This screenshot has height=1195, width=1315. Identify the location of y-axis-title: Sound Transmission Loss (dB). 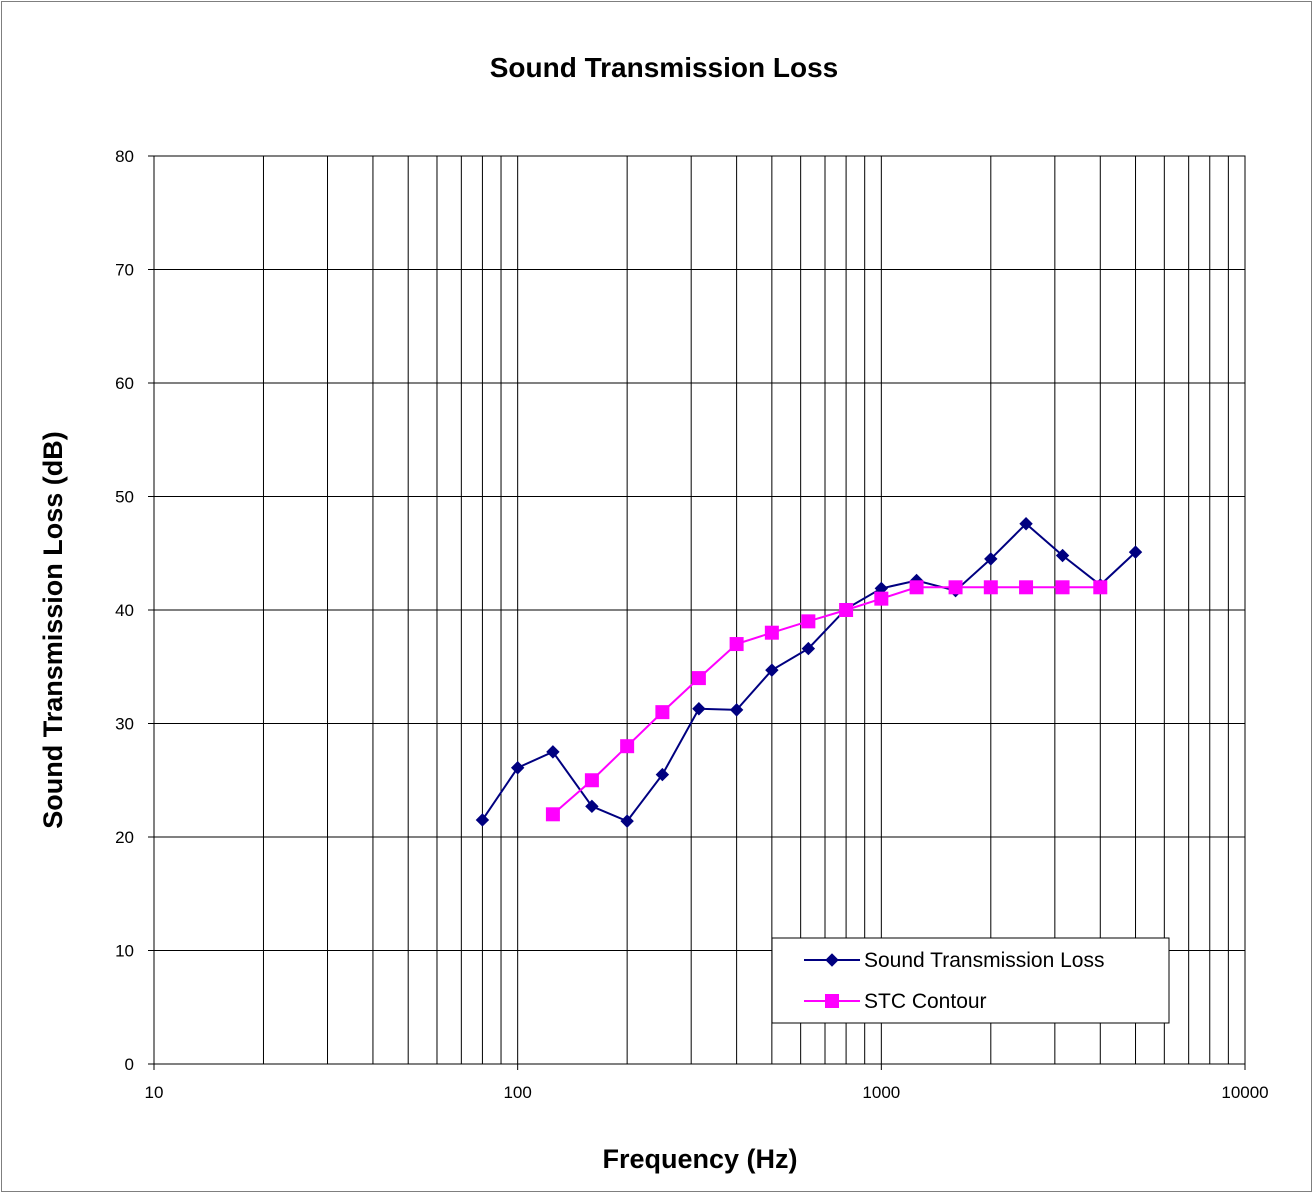
(53, 630).